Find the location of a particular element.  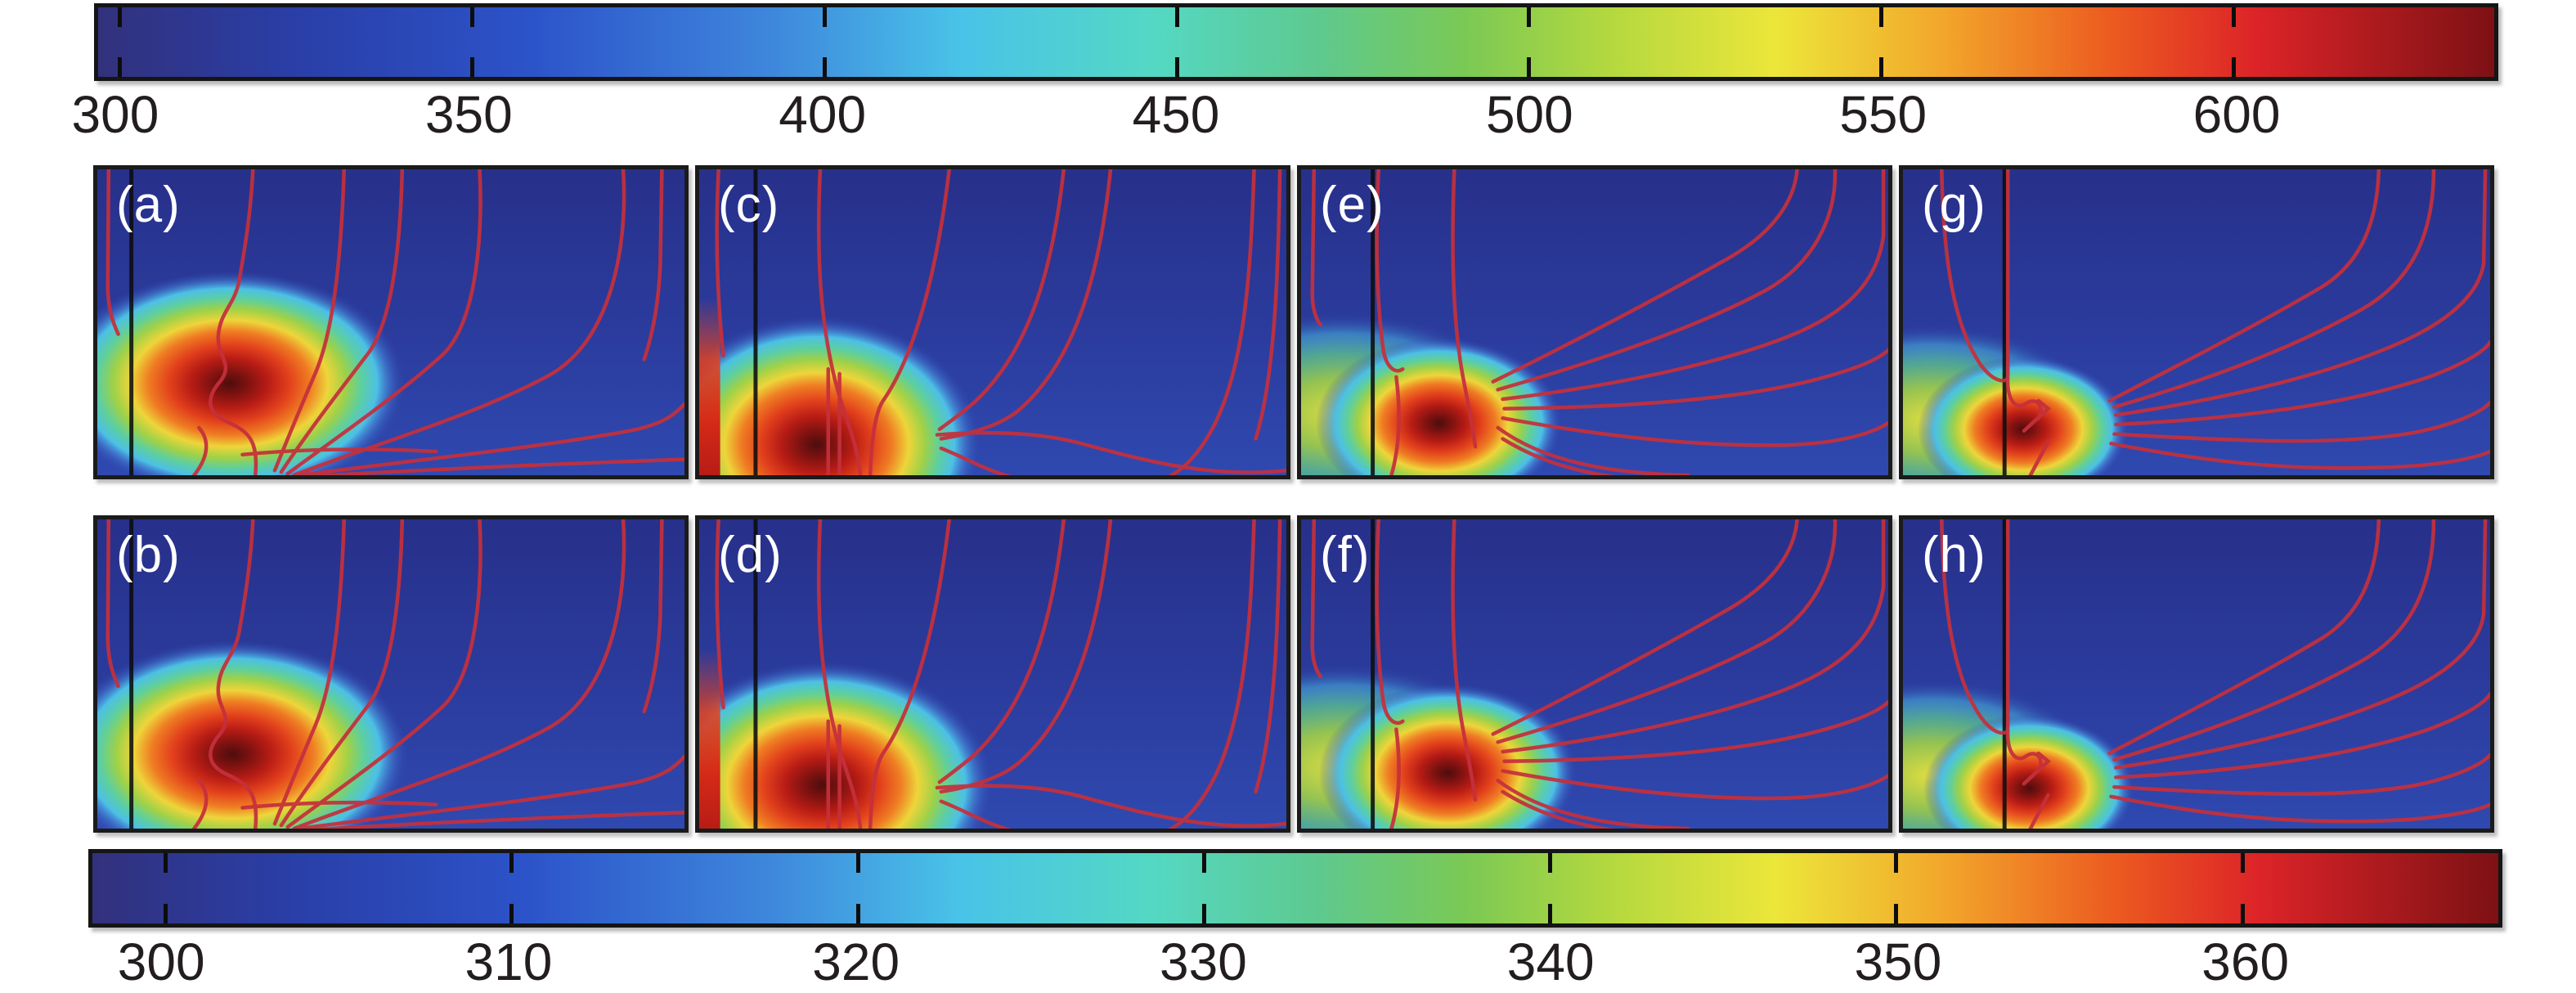

colorbar-top-tick-label: 350 is located at coordinates (468, 114).